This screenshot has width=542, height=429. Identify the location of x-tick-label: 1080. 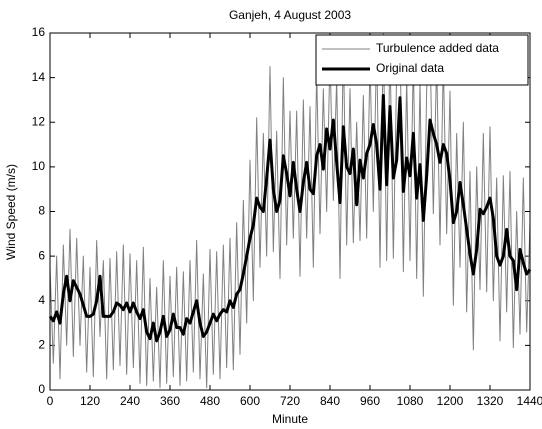
(410, 401).